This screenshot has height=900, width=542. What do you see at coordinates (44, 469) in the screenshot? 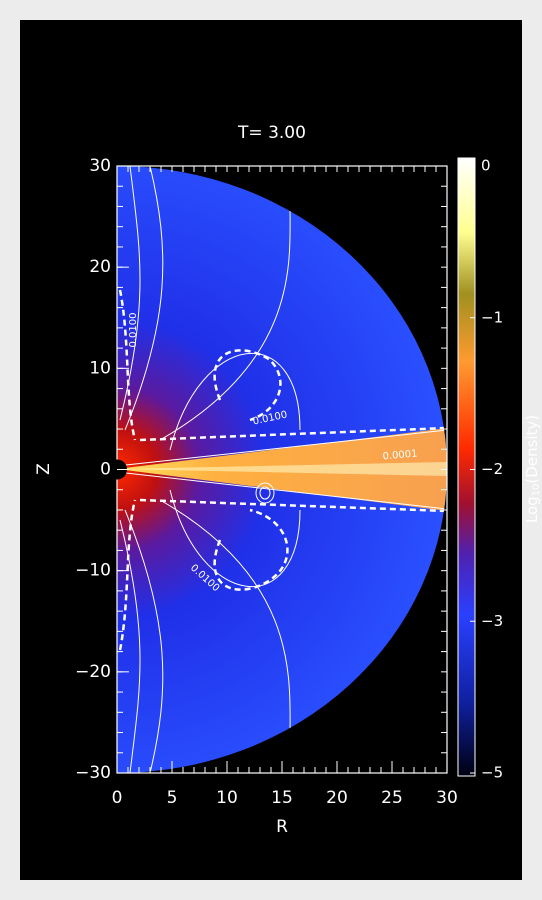
I see `y-axis-label: Z` at bounding box center [44, 469].